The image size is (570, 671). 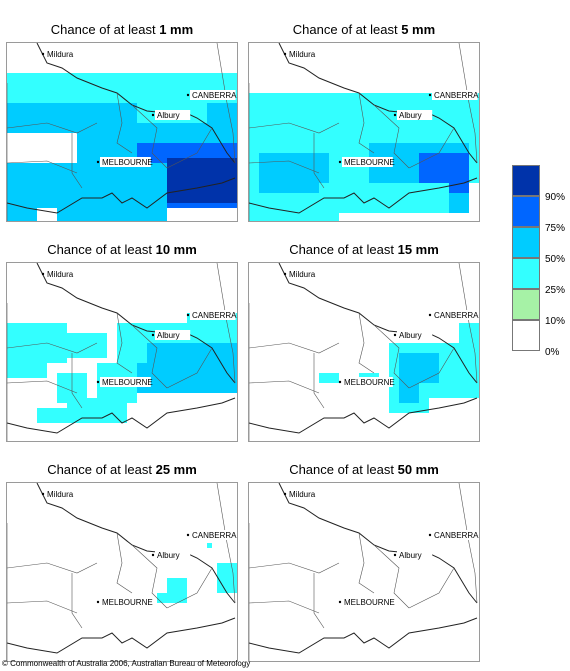 I want to click on map-5mm: Mildura CANBERRA Albury MELBOURNE, so click(x=364, y=132).